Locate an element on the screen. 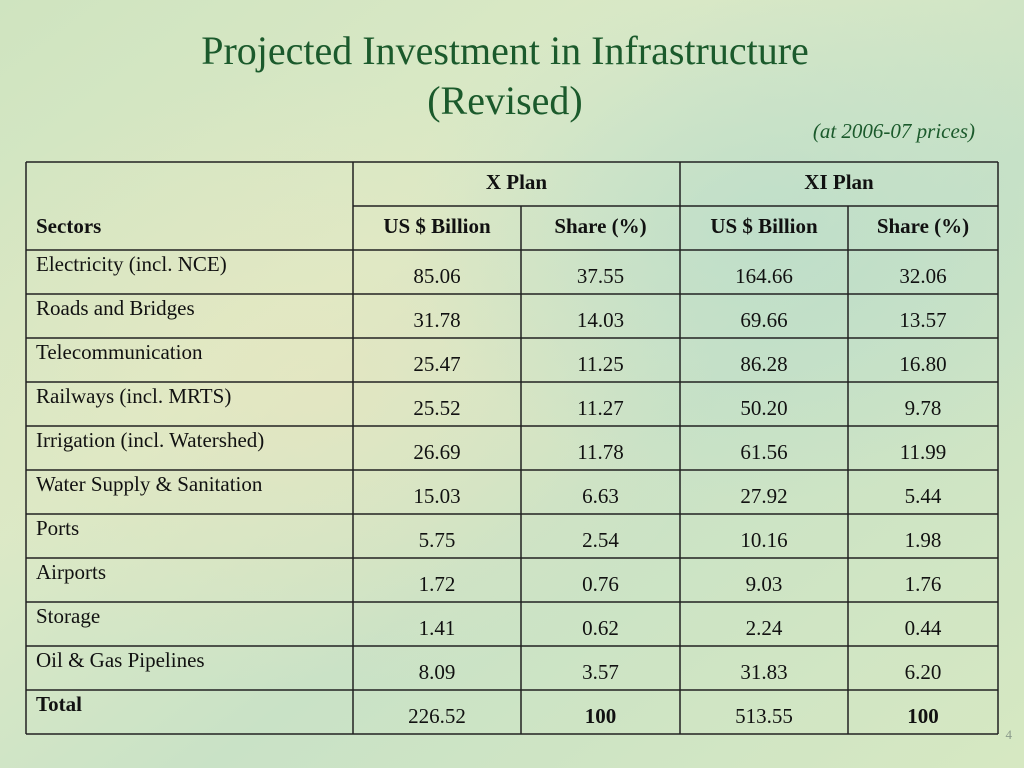  table-cell: 27.92 is located at coordinates (763, 496).